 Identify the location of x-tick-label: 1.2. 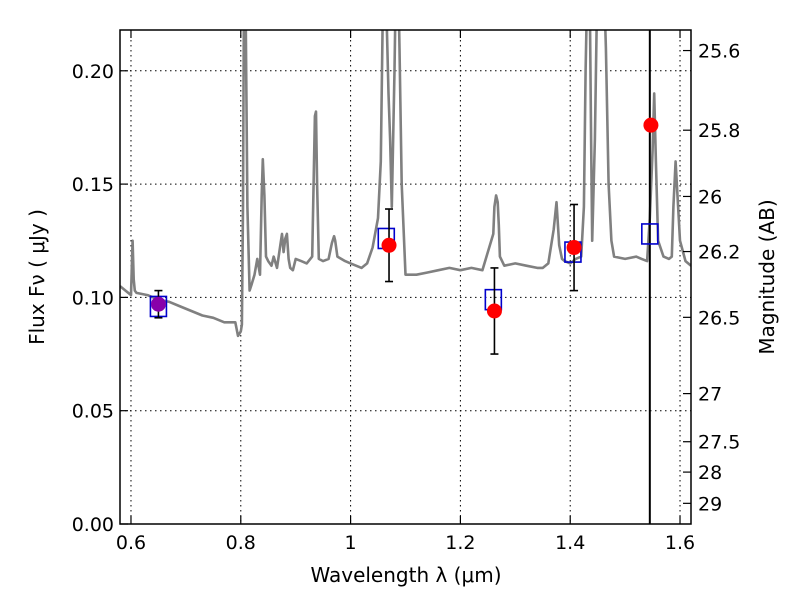
(460, 543).